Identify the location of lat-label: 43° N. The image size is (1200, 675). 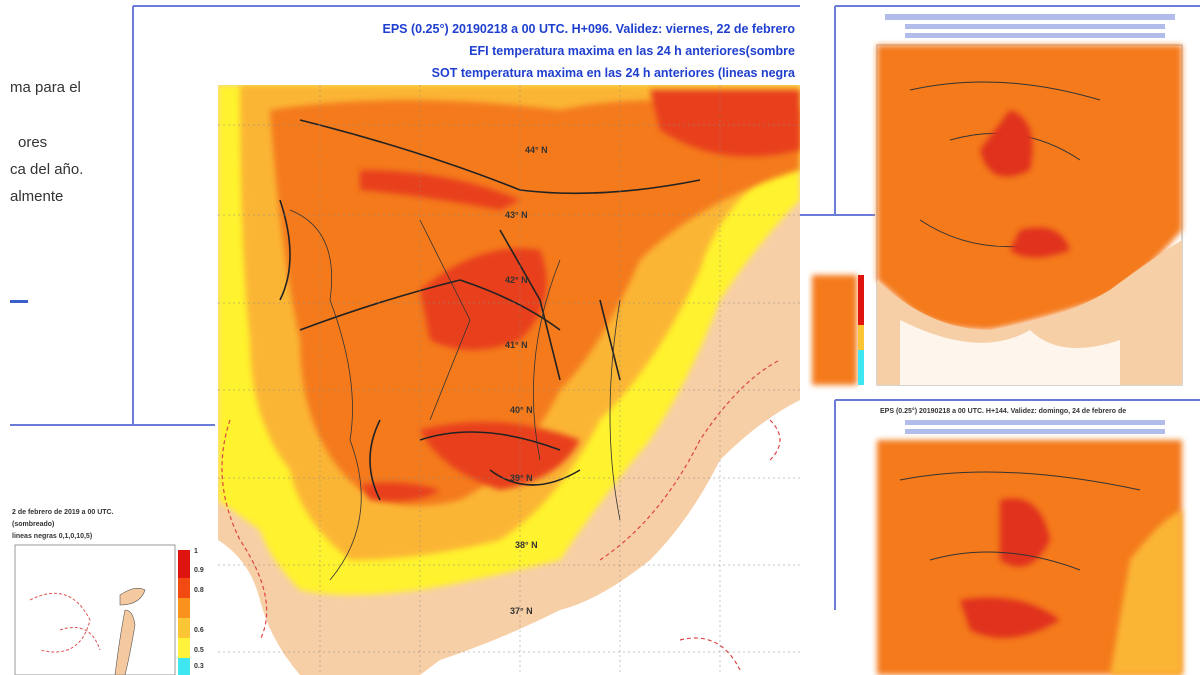
(516, 215).